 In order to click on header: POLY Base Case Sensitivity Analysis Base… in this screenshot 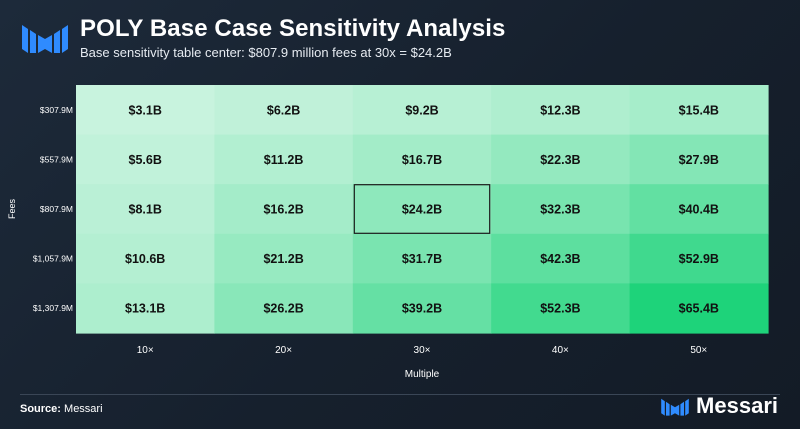, I will do `click(263, 37)`.